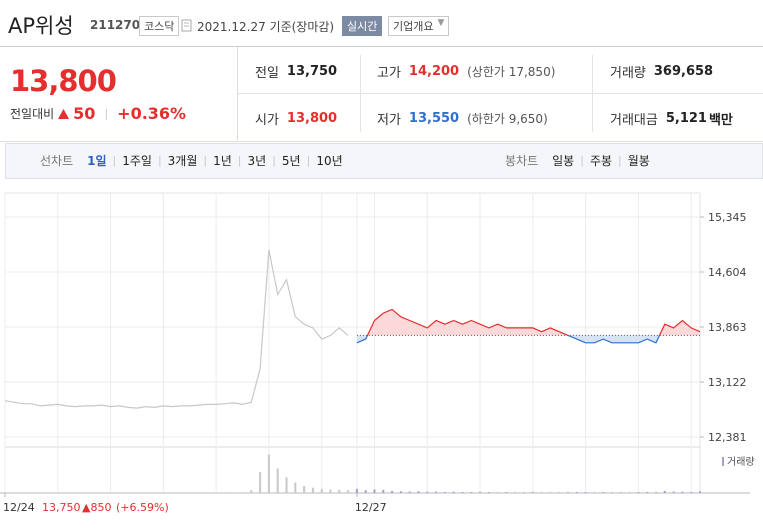  What do you see at coordinates (312, 71) in the screenshot?
I see `cell-value: 13,750` at bounding box center [312, 71].